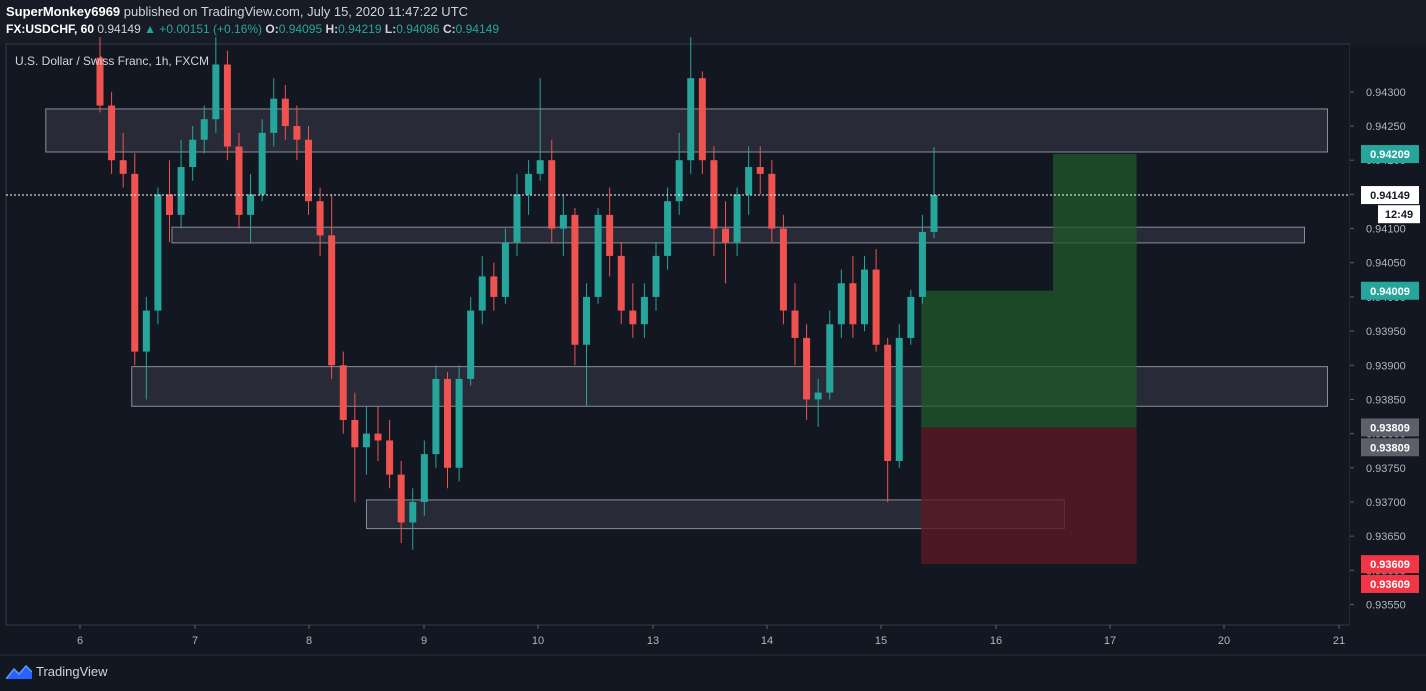 The image size is (1426, 691). What do you see at coordinates (996, 641) in the screenshot?
I see `x-tick-label: 16` at bounding box center [996, 641].